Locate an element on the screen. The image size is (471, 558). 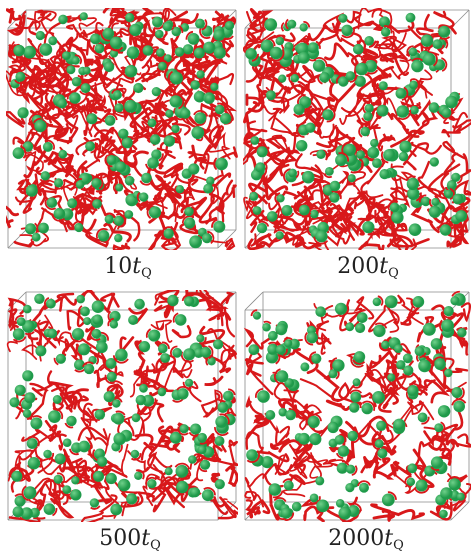
caption-value: 500 is located at coordinates (120, 538).